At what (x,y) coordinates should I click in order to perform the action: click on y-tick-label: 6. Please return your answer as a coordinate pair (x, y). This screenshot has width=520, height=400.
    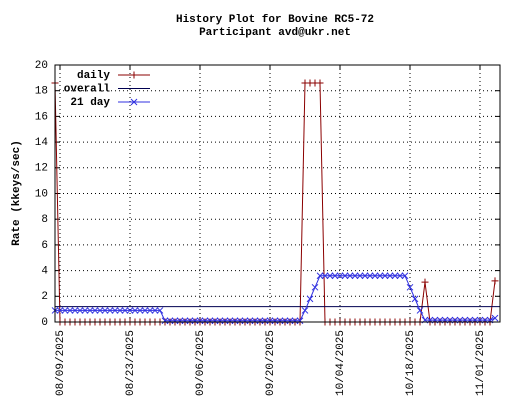
    Looking at the image, I should click on (44, 246).